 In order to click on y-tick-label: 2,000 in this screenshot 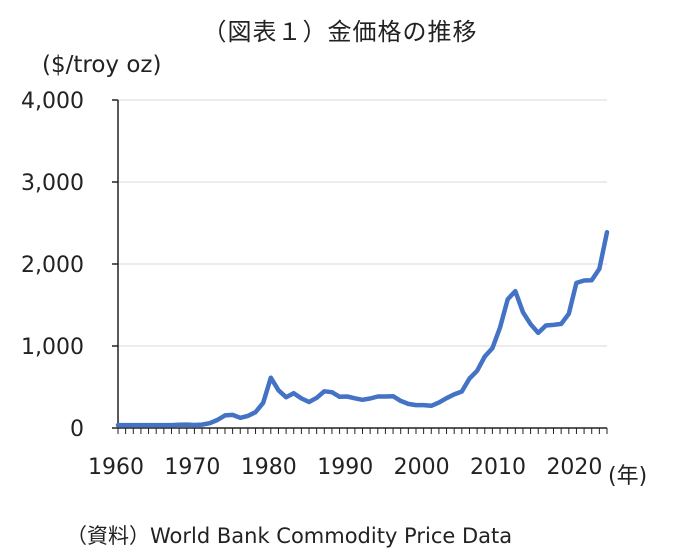, I will do `click(52, 265)`.